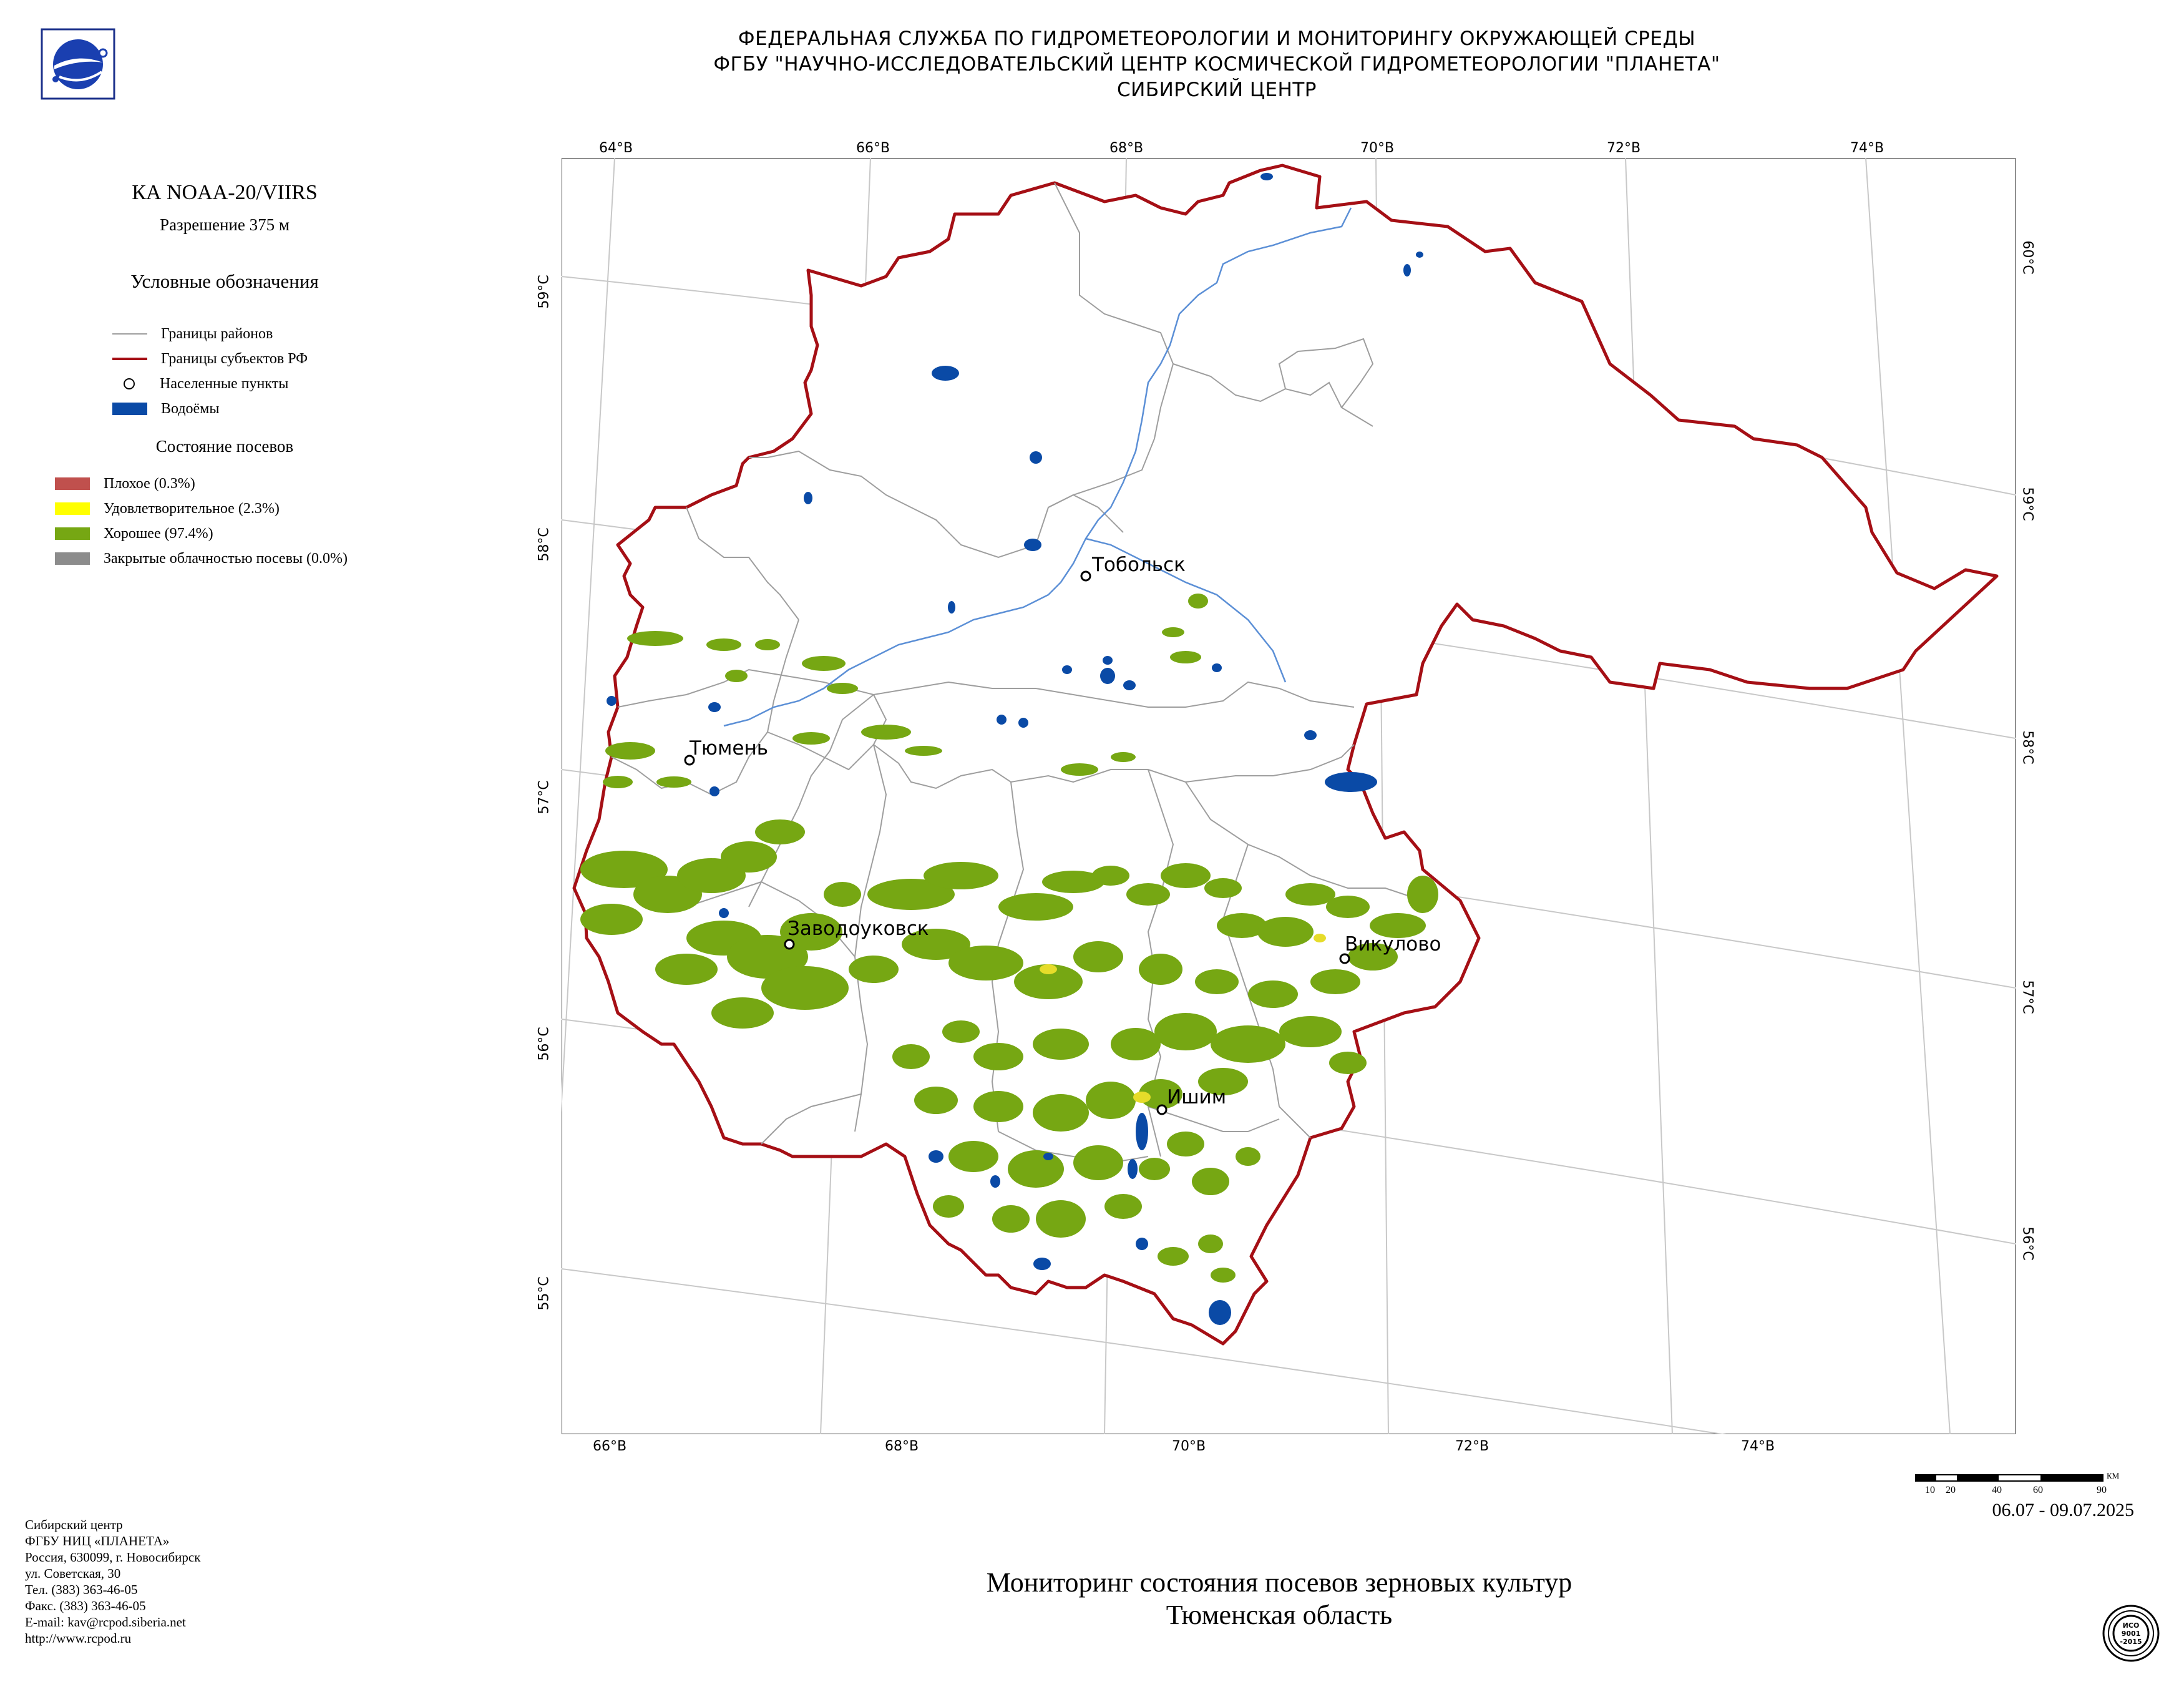 This screenshot has width=2184, height=1682. Describe the element at coordinates (616, 148) in the screenshot. I see `top-lon-label: 64°В` at that location.